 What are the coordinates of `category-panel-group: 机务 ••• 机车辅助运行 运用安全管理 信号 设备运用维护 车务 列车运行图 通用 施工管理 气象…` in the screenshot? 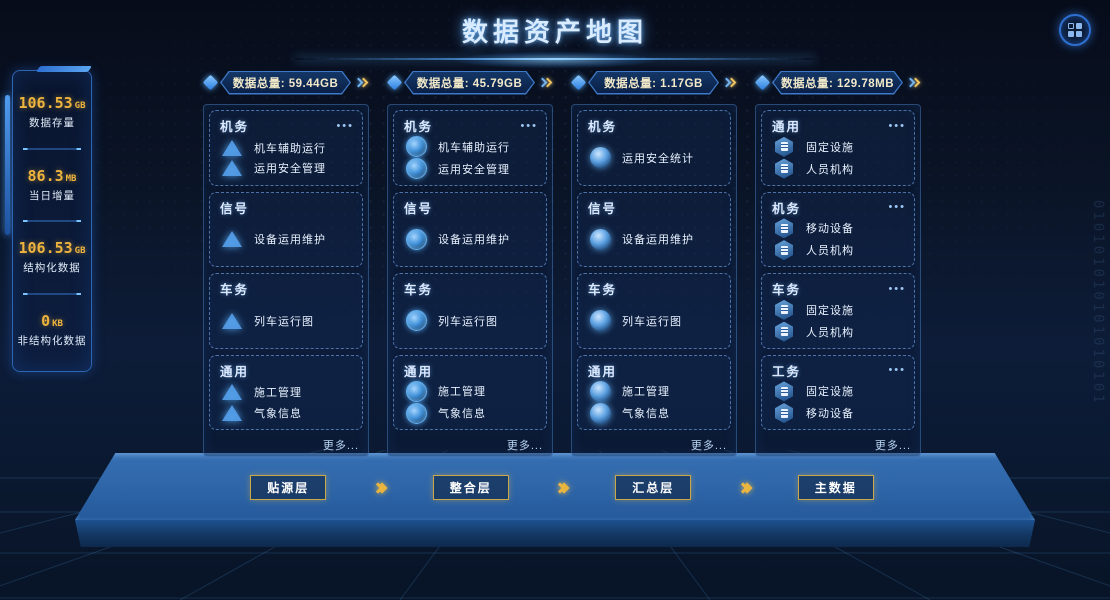 It's located at (286, 280).